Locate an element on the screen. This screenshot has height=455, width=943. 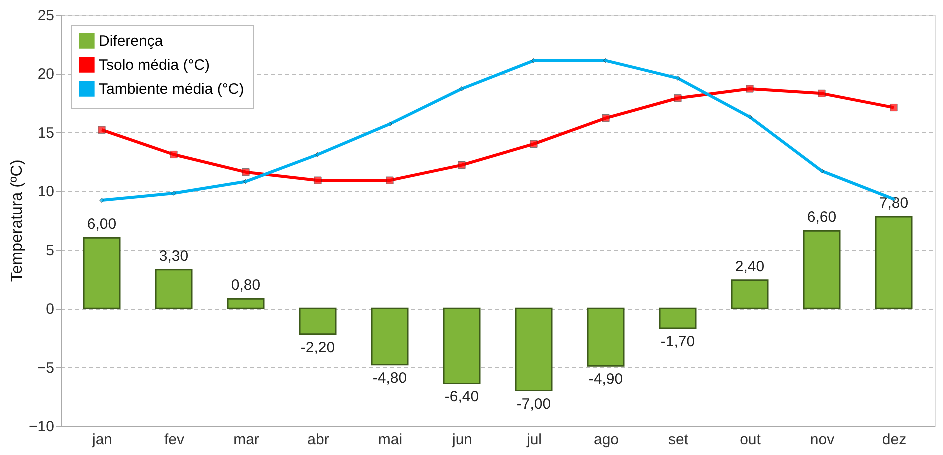
y-tick-label: 5 is located at coordinates (50, 251).